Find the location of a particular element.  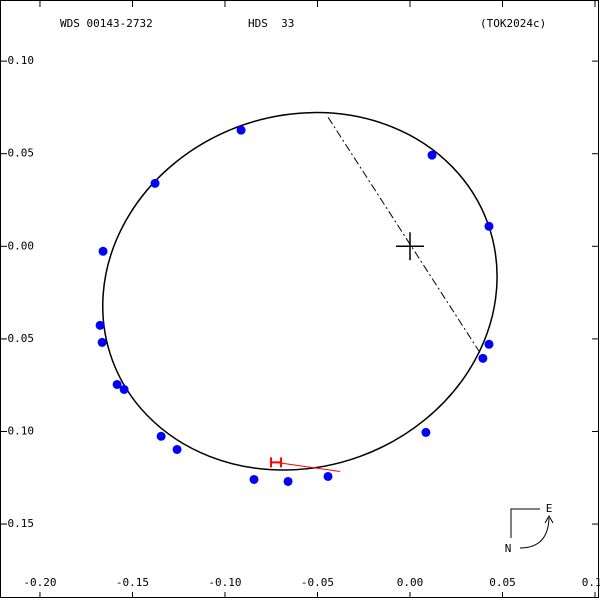

latest-measure is located at coordinates (276, 462).